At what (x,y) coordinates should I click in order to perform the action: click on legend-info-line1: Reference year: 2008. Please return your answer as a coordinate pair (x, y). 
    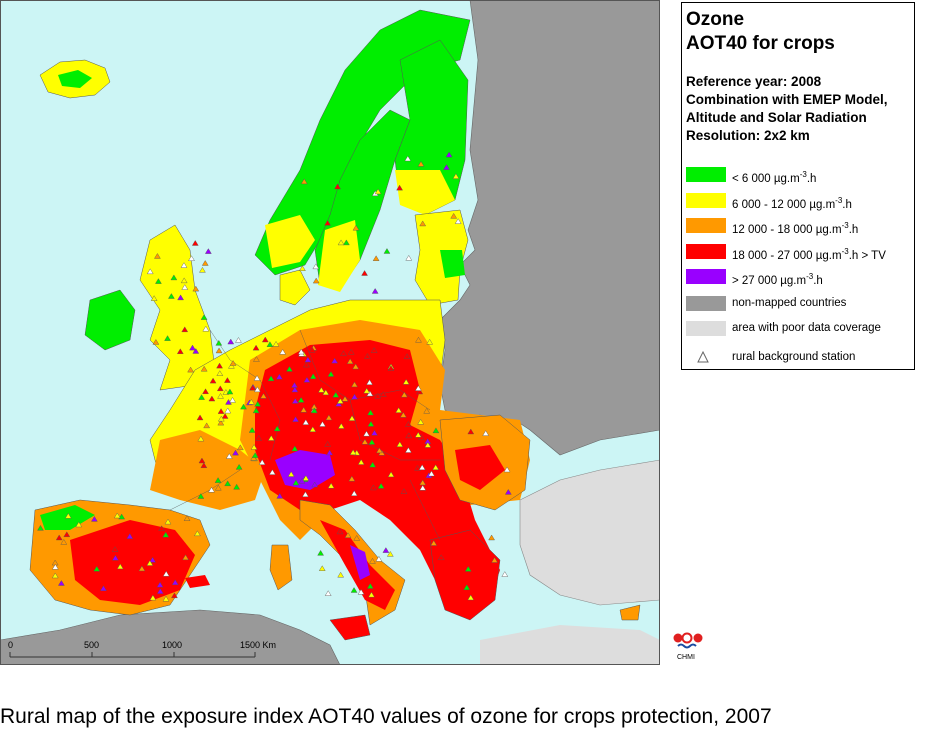
    Looking at the image, I should click on (754, 81).